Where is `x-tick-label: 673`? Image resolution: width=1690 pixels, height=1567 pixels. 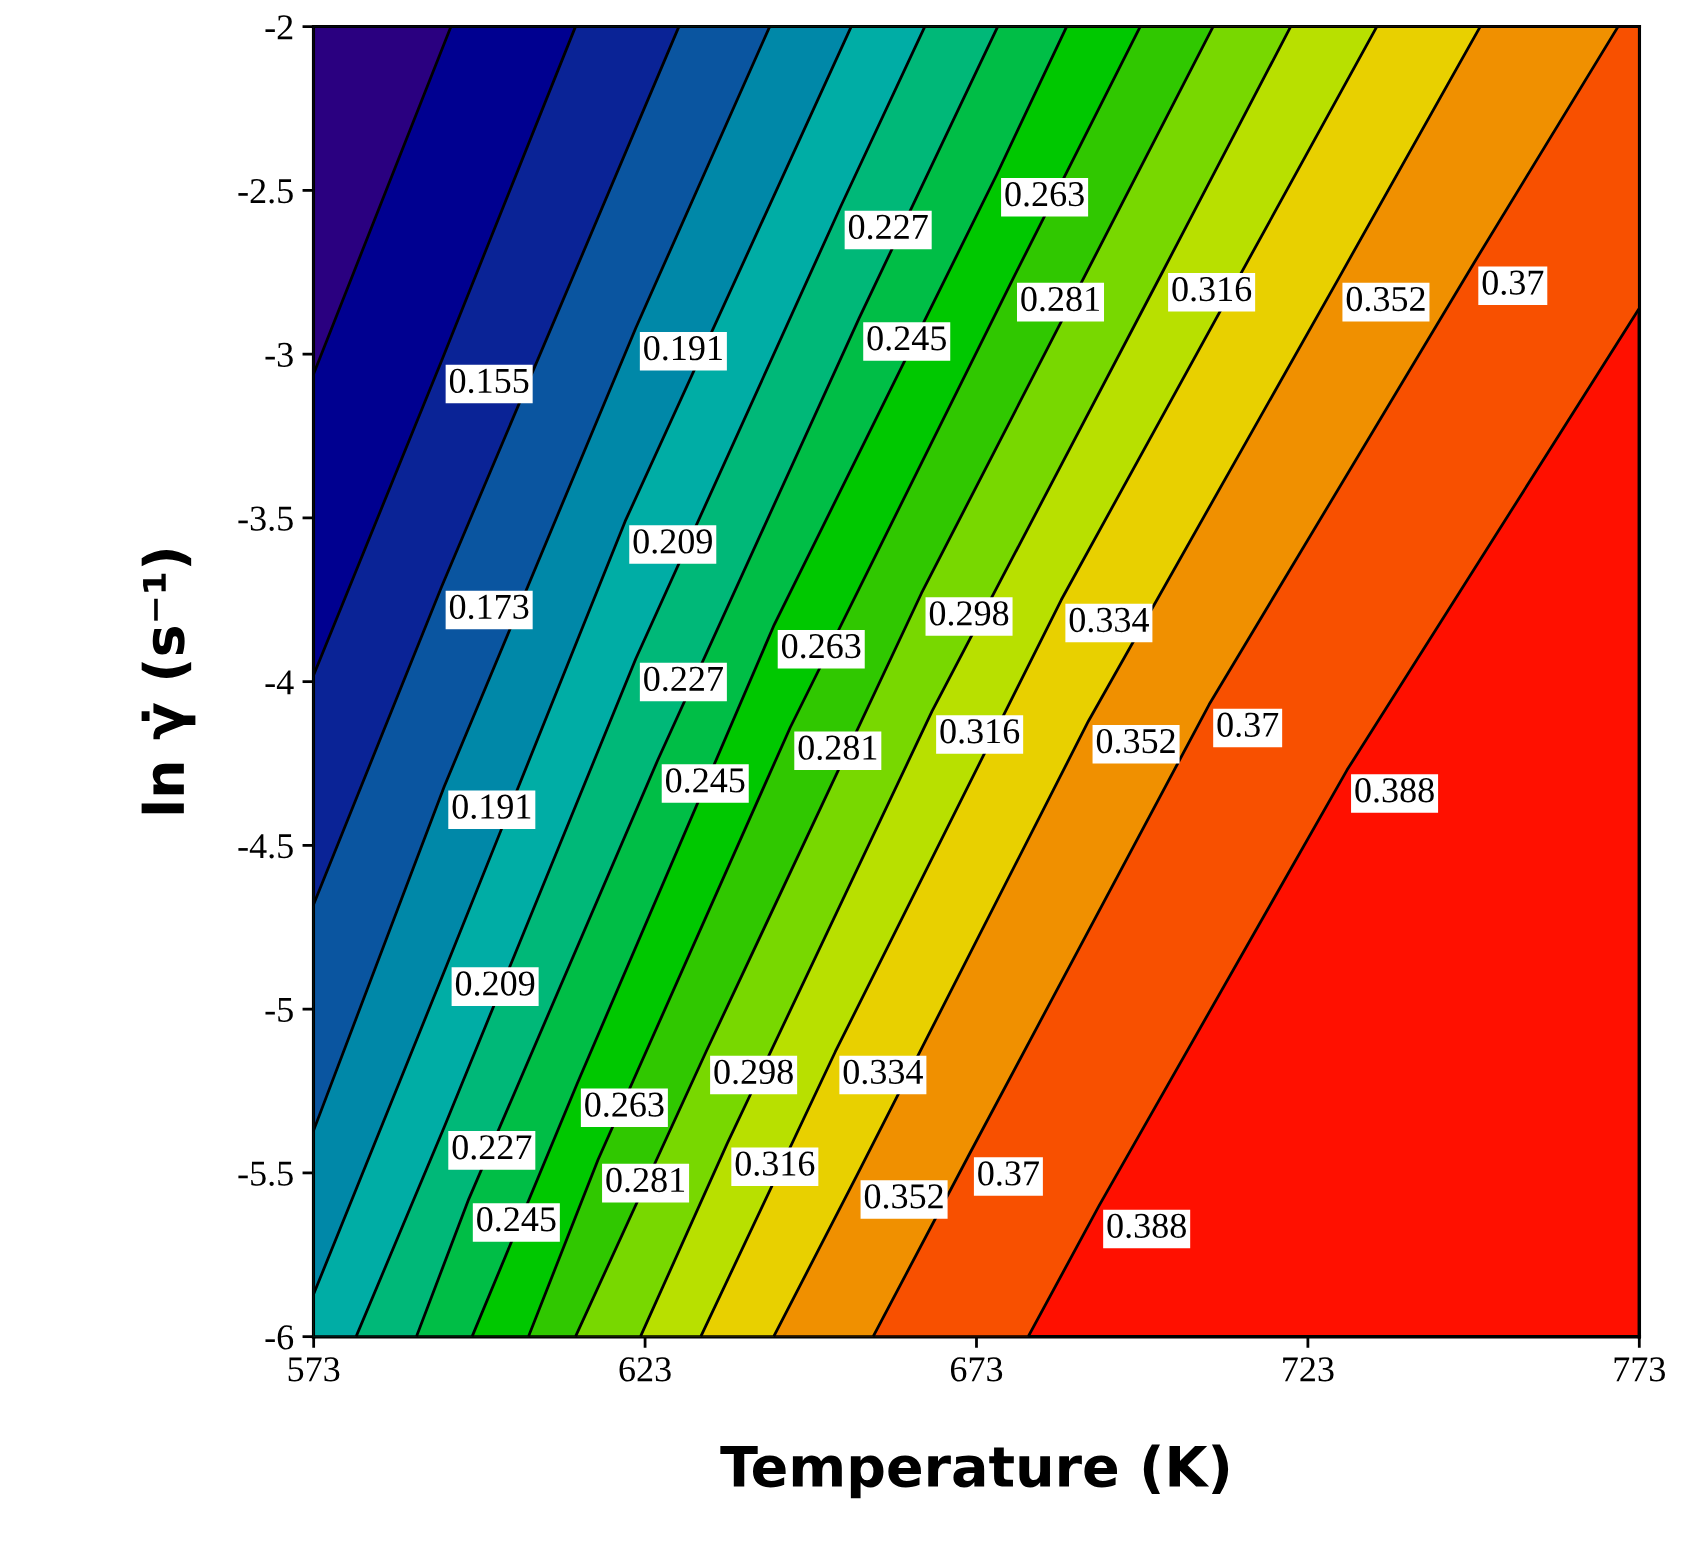
x-tick-label: 673 is located at coordinates (976, 1369).